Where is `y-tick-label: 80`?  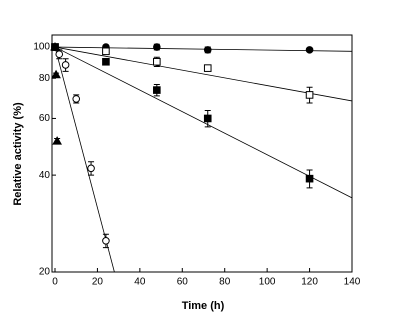
y-tick-label: 80 is located at coordinates (45, 78).